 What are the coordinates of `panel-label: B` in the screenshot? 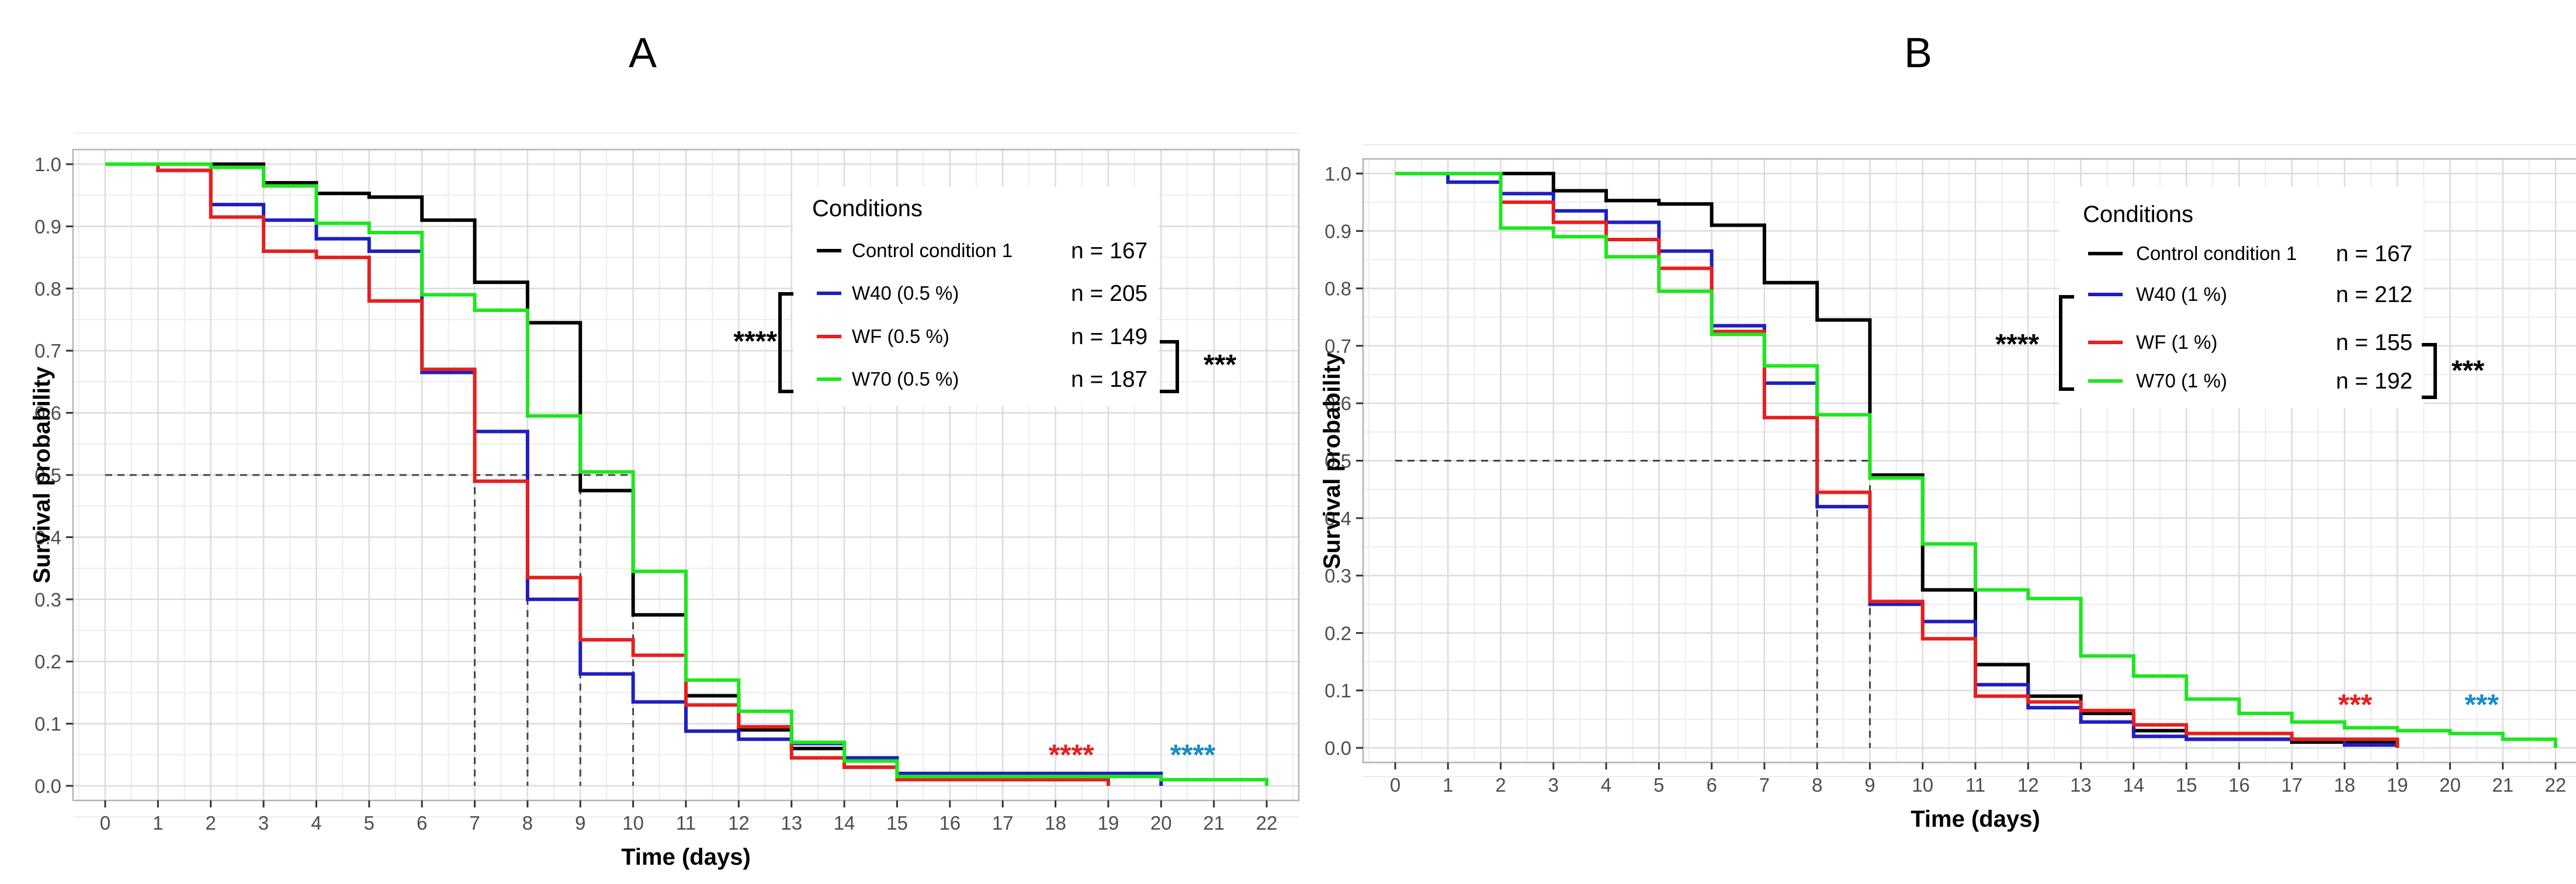 It's located at (1918, 53).